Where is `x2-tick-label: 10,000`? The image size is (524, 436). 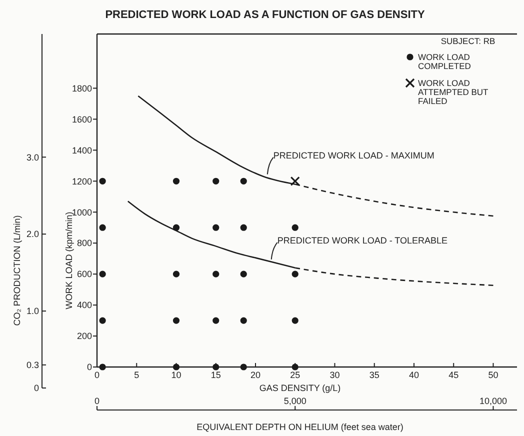
x2-tick-label: 10,000 is located at coordinates (493, 401).